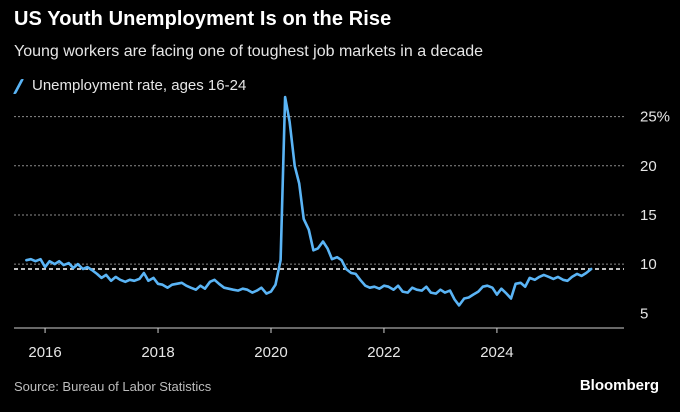  I want to click on legend: Unemployment rate, ages 16-24, so click(130, 85).